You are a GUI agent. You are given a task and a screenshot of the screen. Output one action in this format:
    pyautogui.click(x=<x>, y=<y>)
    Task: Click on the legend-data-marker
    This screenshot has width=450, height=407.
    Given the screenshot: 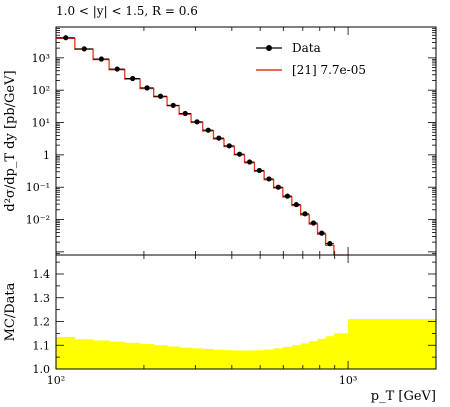 What is the action you would take?
    pyautogui.click(x=269, y=48)
    